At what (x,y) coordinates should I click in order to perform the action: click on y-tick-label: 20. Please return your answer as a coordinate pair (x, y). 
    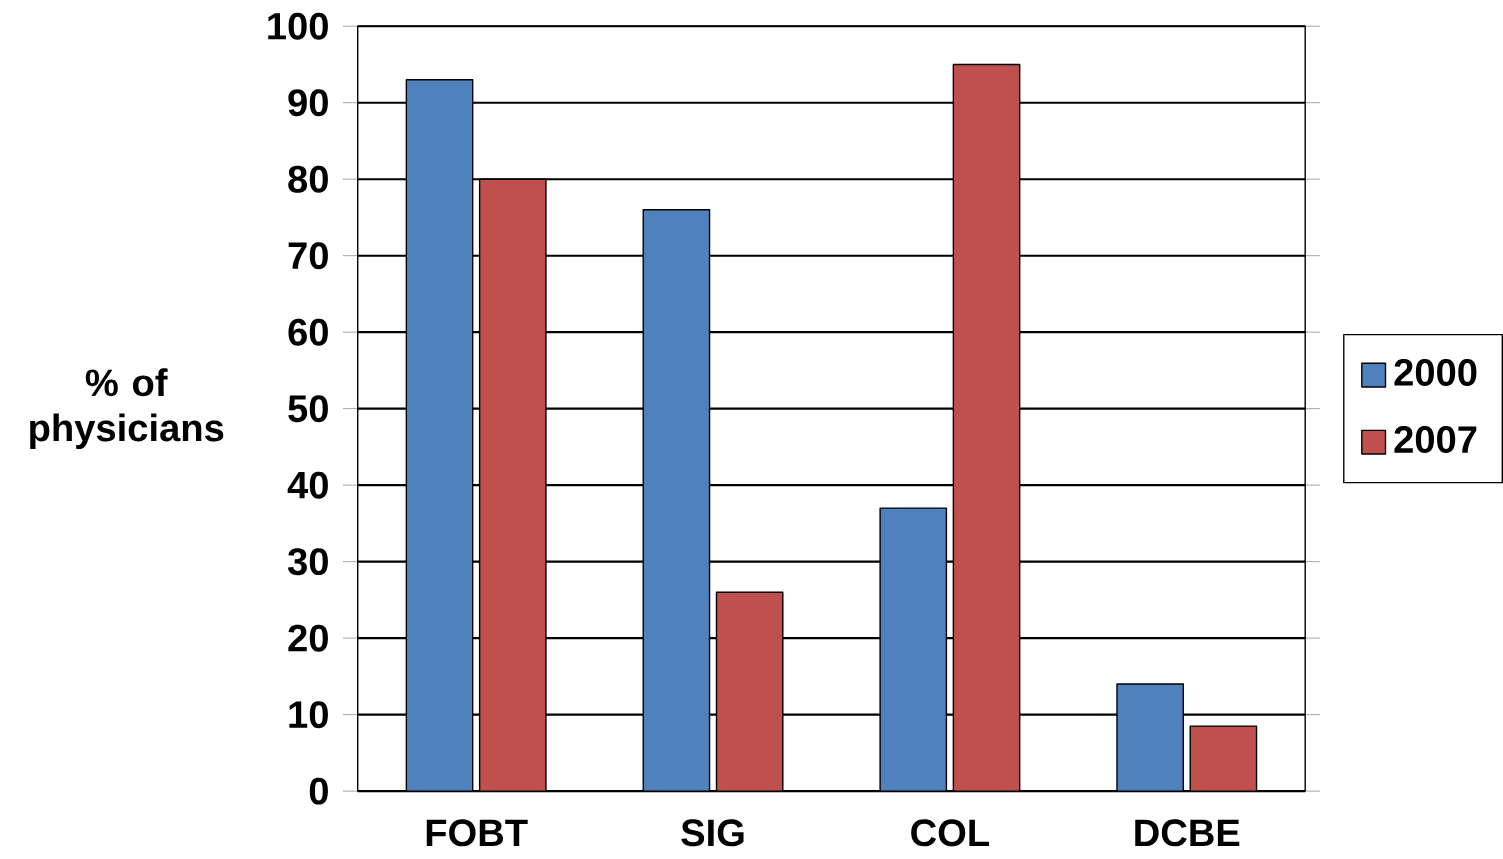
    Looking at the image, I should click on (308, 638).